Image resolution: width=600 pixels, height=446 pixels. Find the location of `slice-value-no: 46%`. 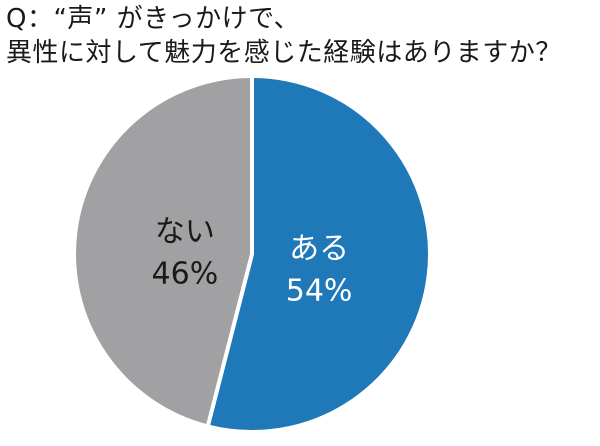

slice-value-no: 46% is located at coordinates (185, 274).